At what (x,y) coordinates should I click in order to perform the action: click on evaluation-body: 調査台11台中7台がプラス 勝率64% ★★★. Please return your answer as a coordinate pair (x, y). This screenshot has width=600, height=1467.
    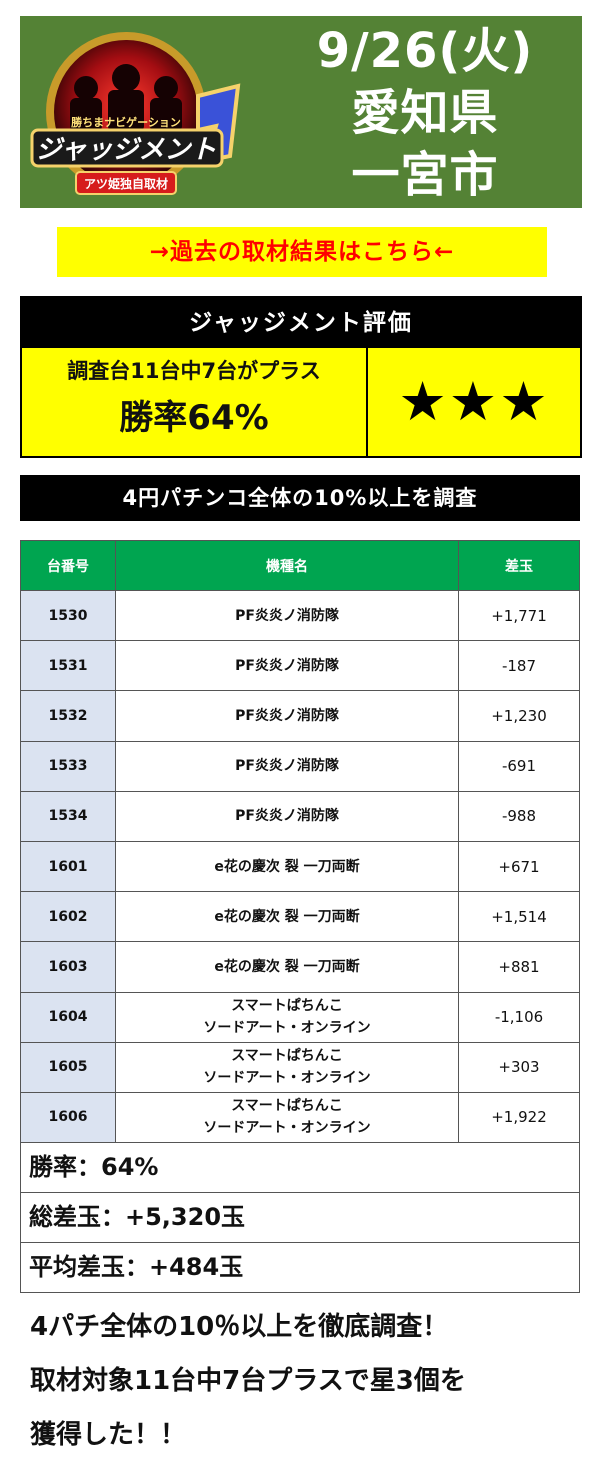
    Looking at the image, I should click on (301, 402).